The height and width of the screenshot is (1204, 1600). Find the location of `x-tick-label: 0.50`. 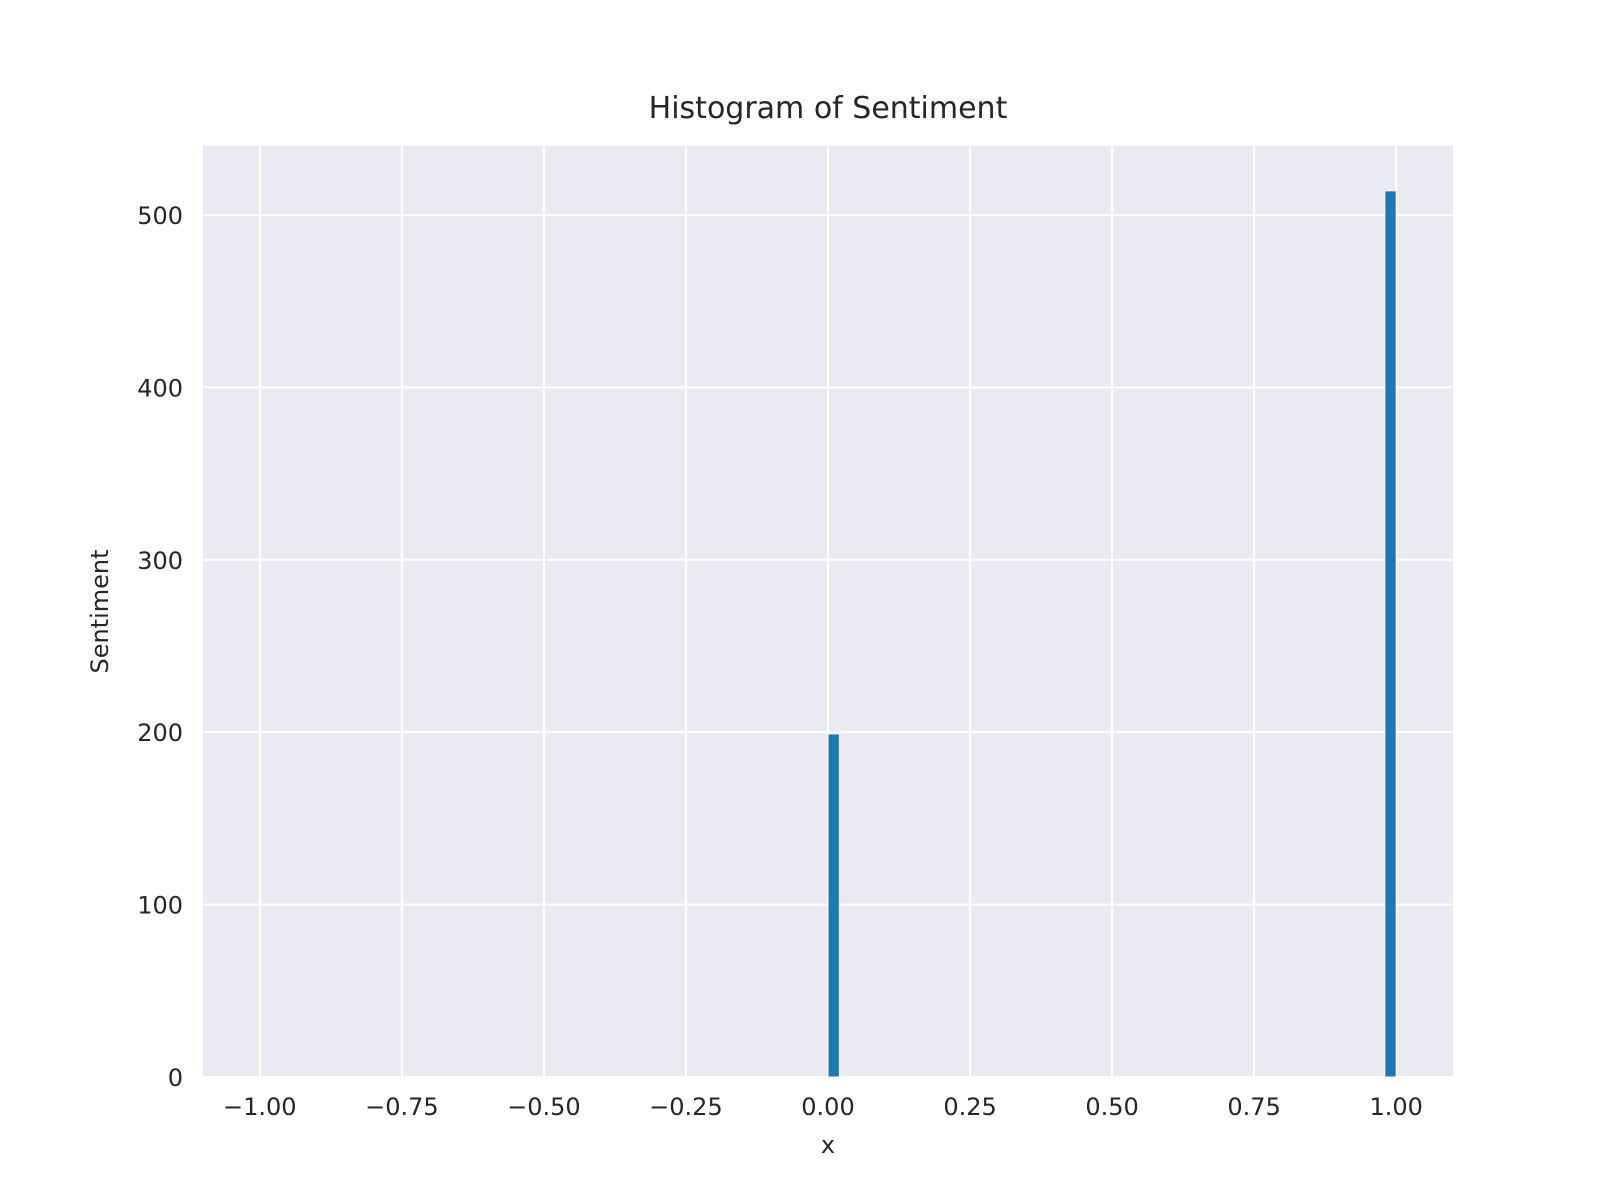

x-tick-label: 0.50 is located at coordinates (1111, 1107).